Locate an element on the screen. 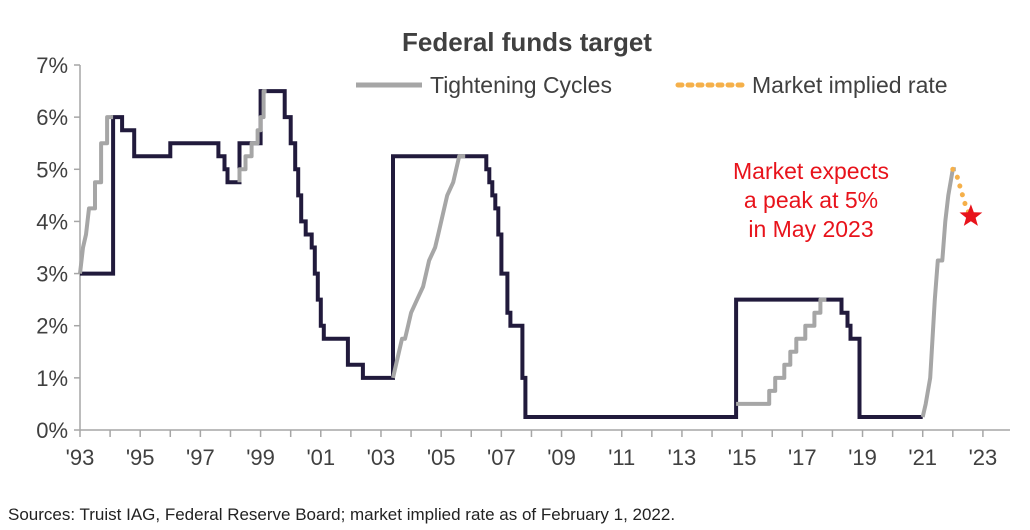  y-tick-label: 0% is located at coordinates (52, 430).